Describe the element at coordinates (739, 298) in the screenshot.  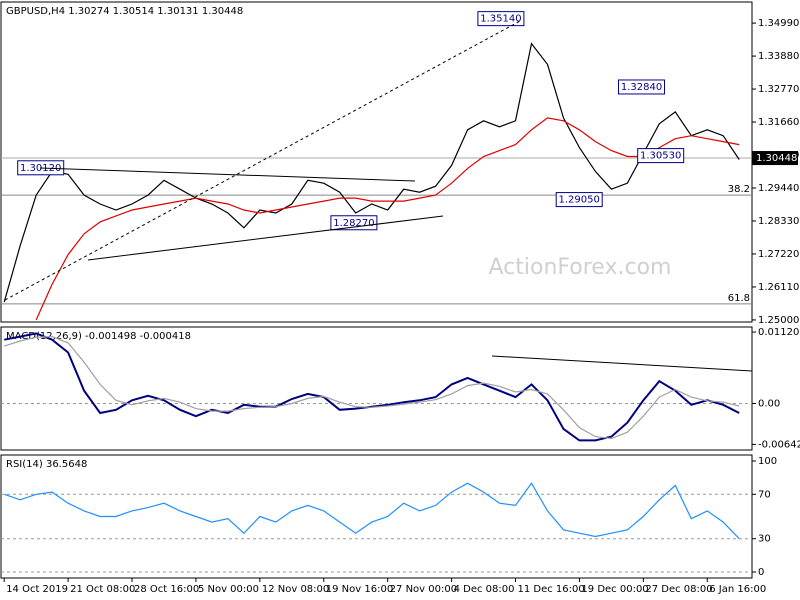
I see `fib-label: 61.8` at that location.